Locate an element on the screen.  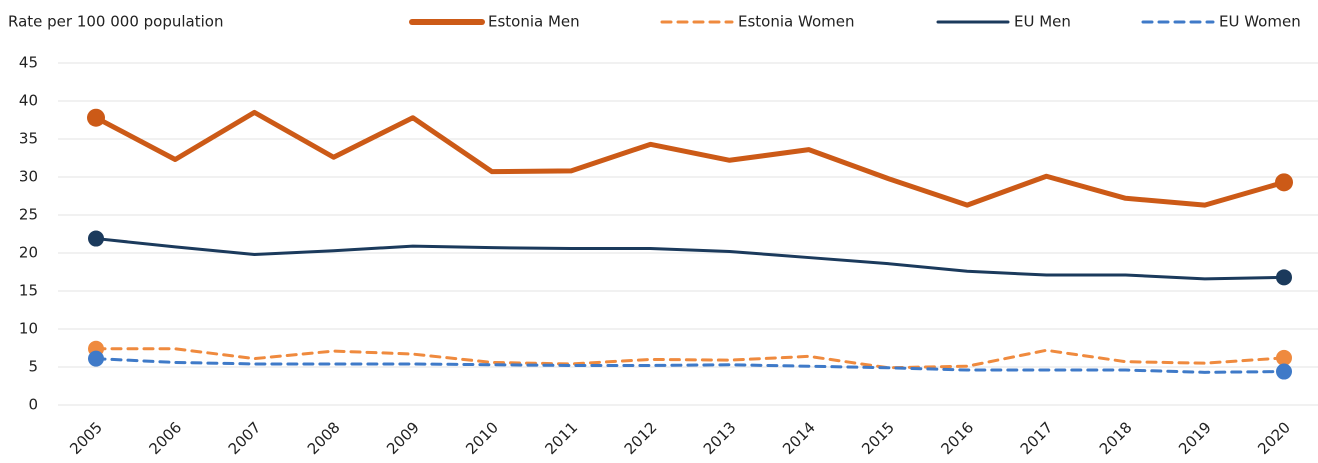
x-tick-label: 2014 is located at coordinates (799, 438).